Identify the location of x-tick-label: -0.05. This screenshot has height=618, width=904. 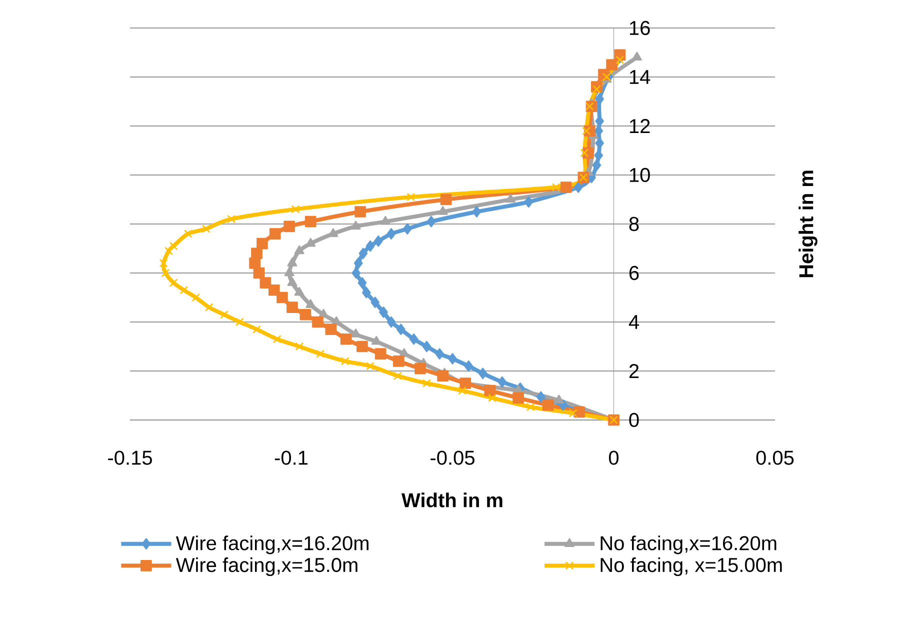
(452, 457).